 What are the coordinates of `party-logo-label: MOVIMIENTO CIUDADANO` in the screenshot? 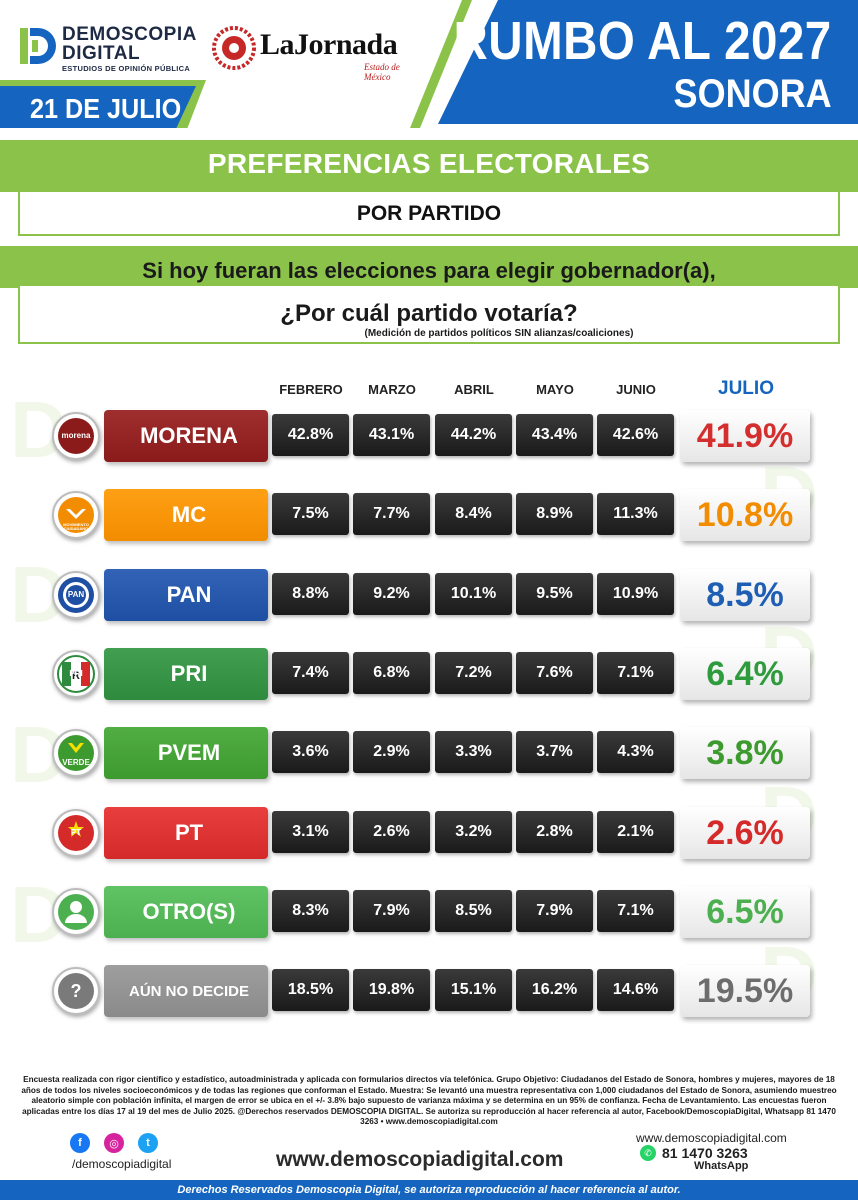 It's located at (76, 526).